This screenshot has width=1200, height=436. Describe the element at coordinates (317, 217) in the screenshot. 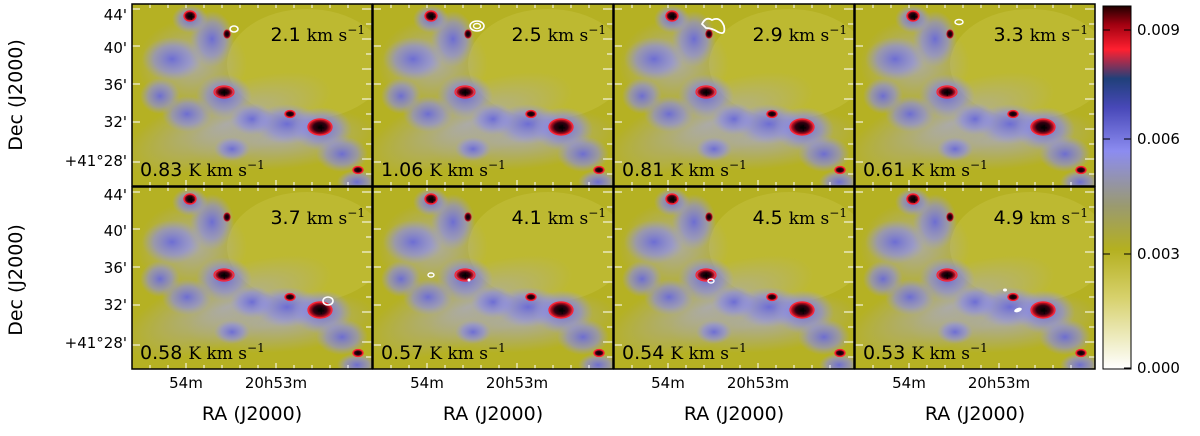

I see `velocity-label: 3.7 km s−1` at that location.